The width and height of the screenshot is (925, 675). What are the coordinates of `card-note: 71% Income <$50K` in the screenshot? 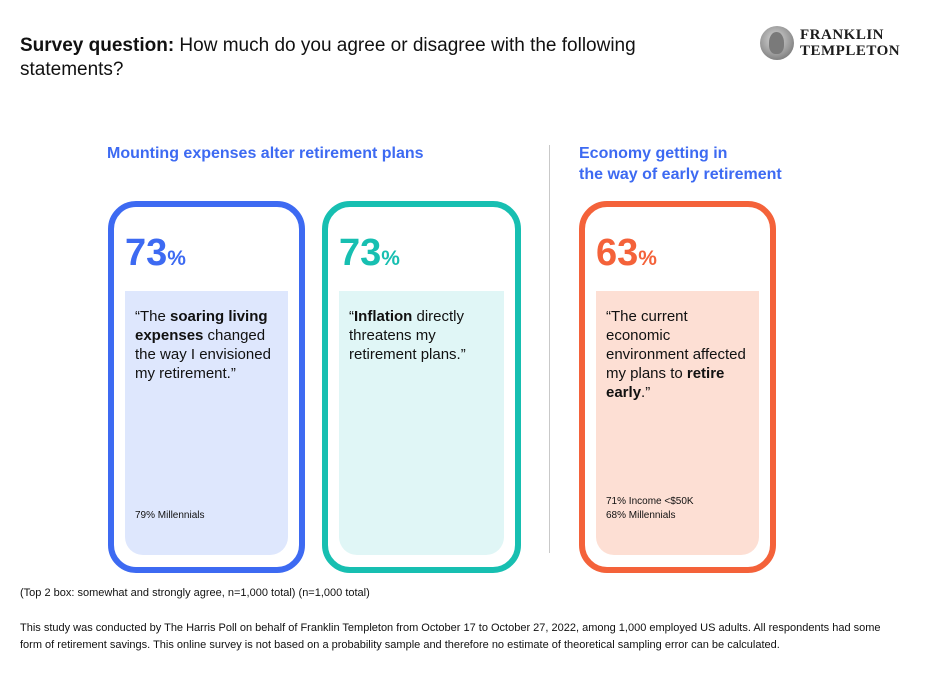 It's located at (650, 501).